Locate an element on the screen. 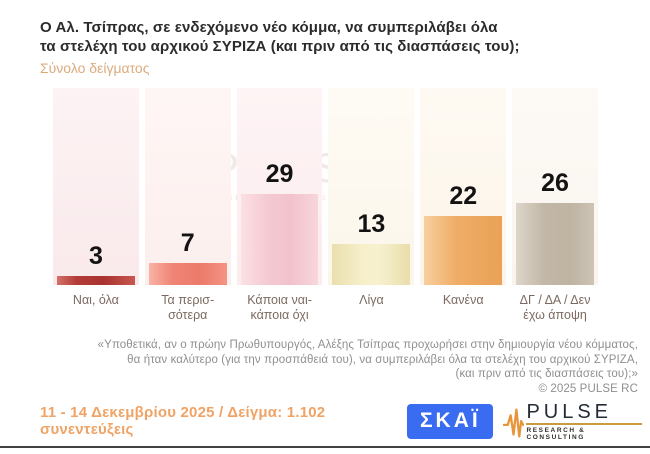 The width and height of the screenshot is (650, 454). pulse-waveform-icon is located at coordinates (514, 422).